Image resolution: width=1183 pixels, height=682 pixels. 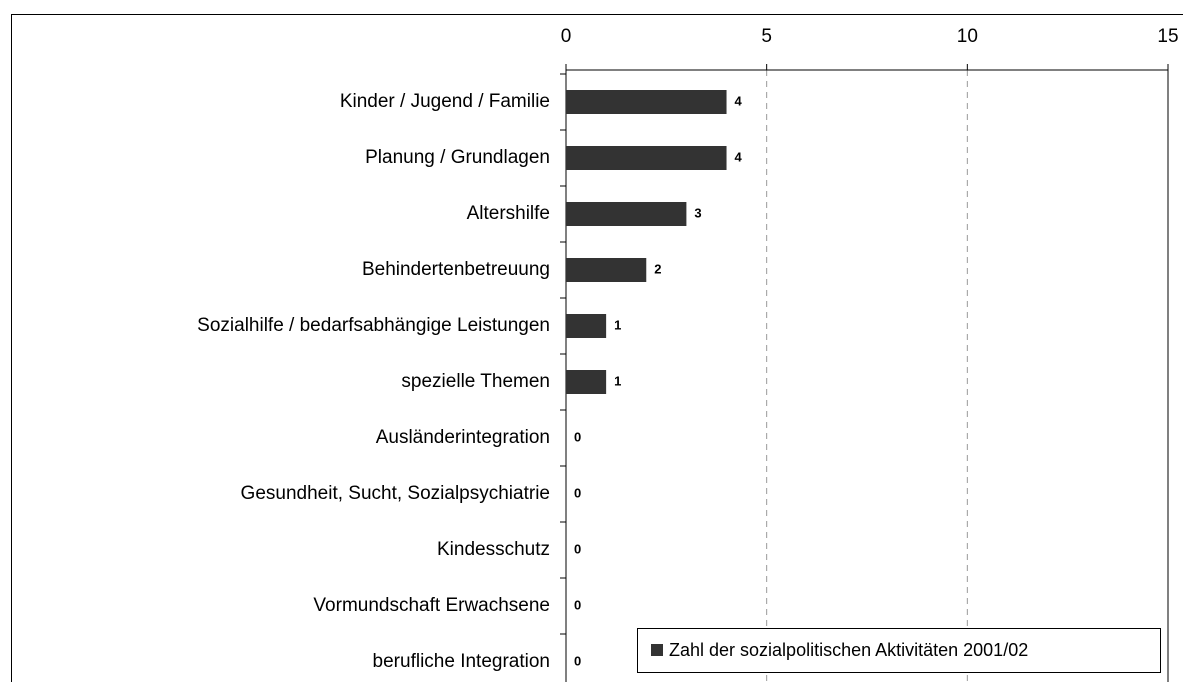 I want to click on legend-box, so click(x=899, y=650).